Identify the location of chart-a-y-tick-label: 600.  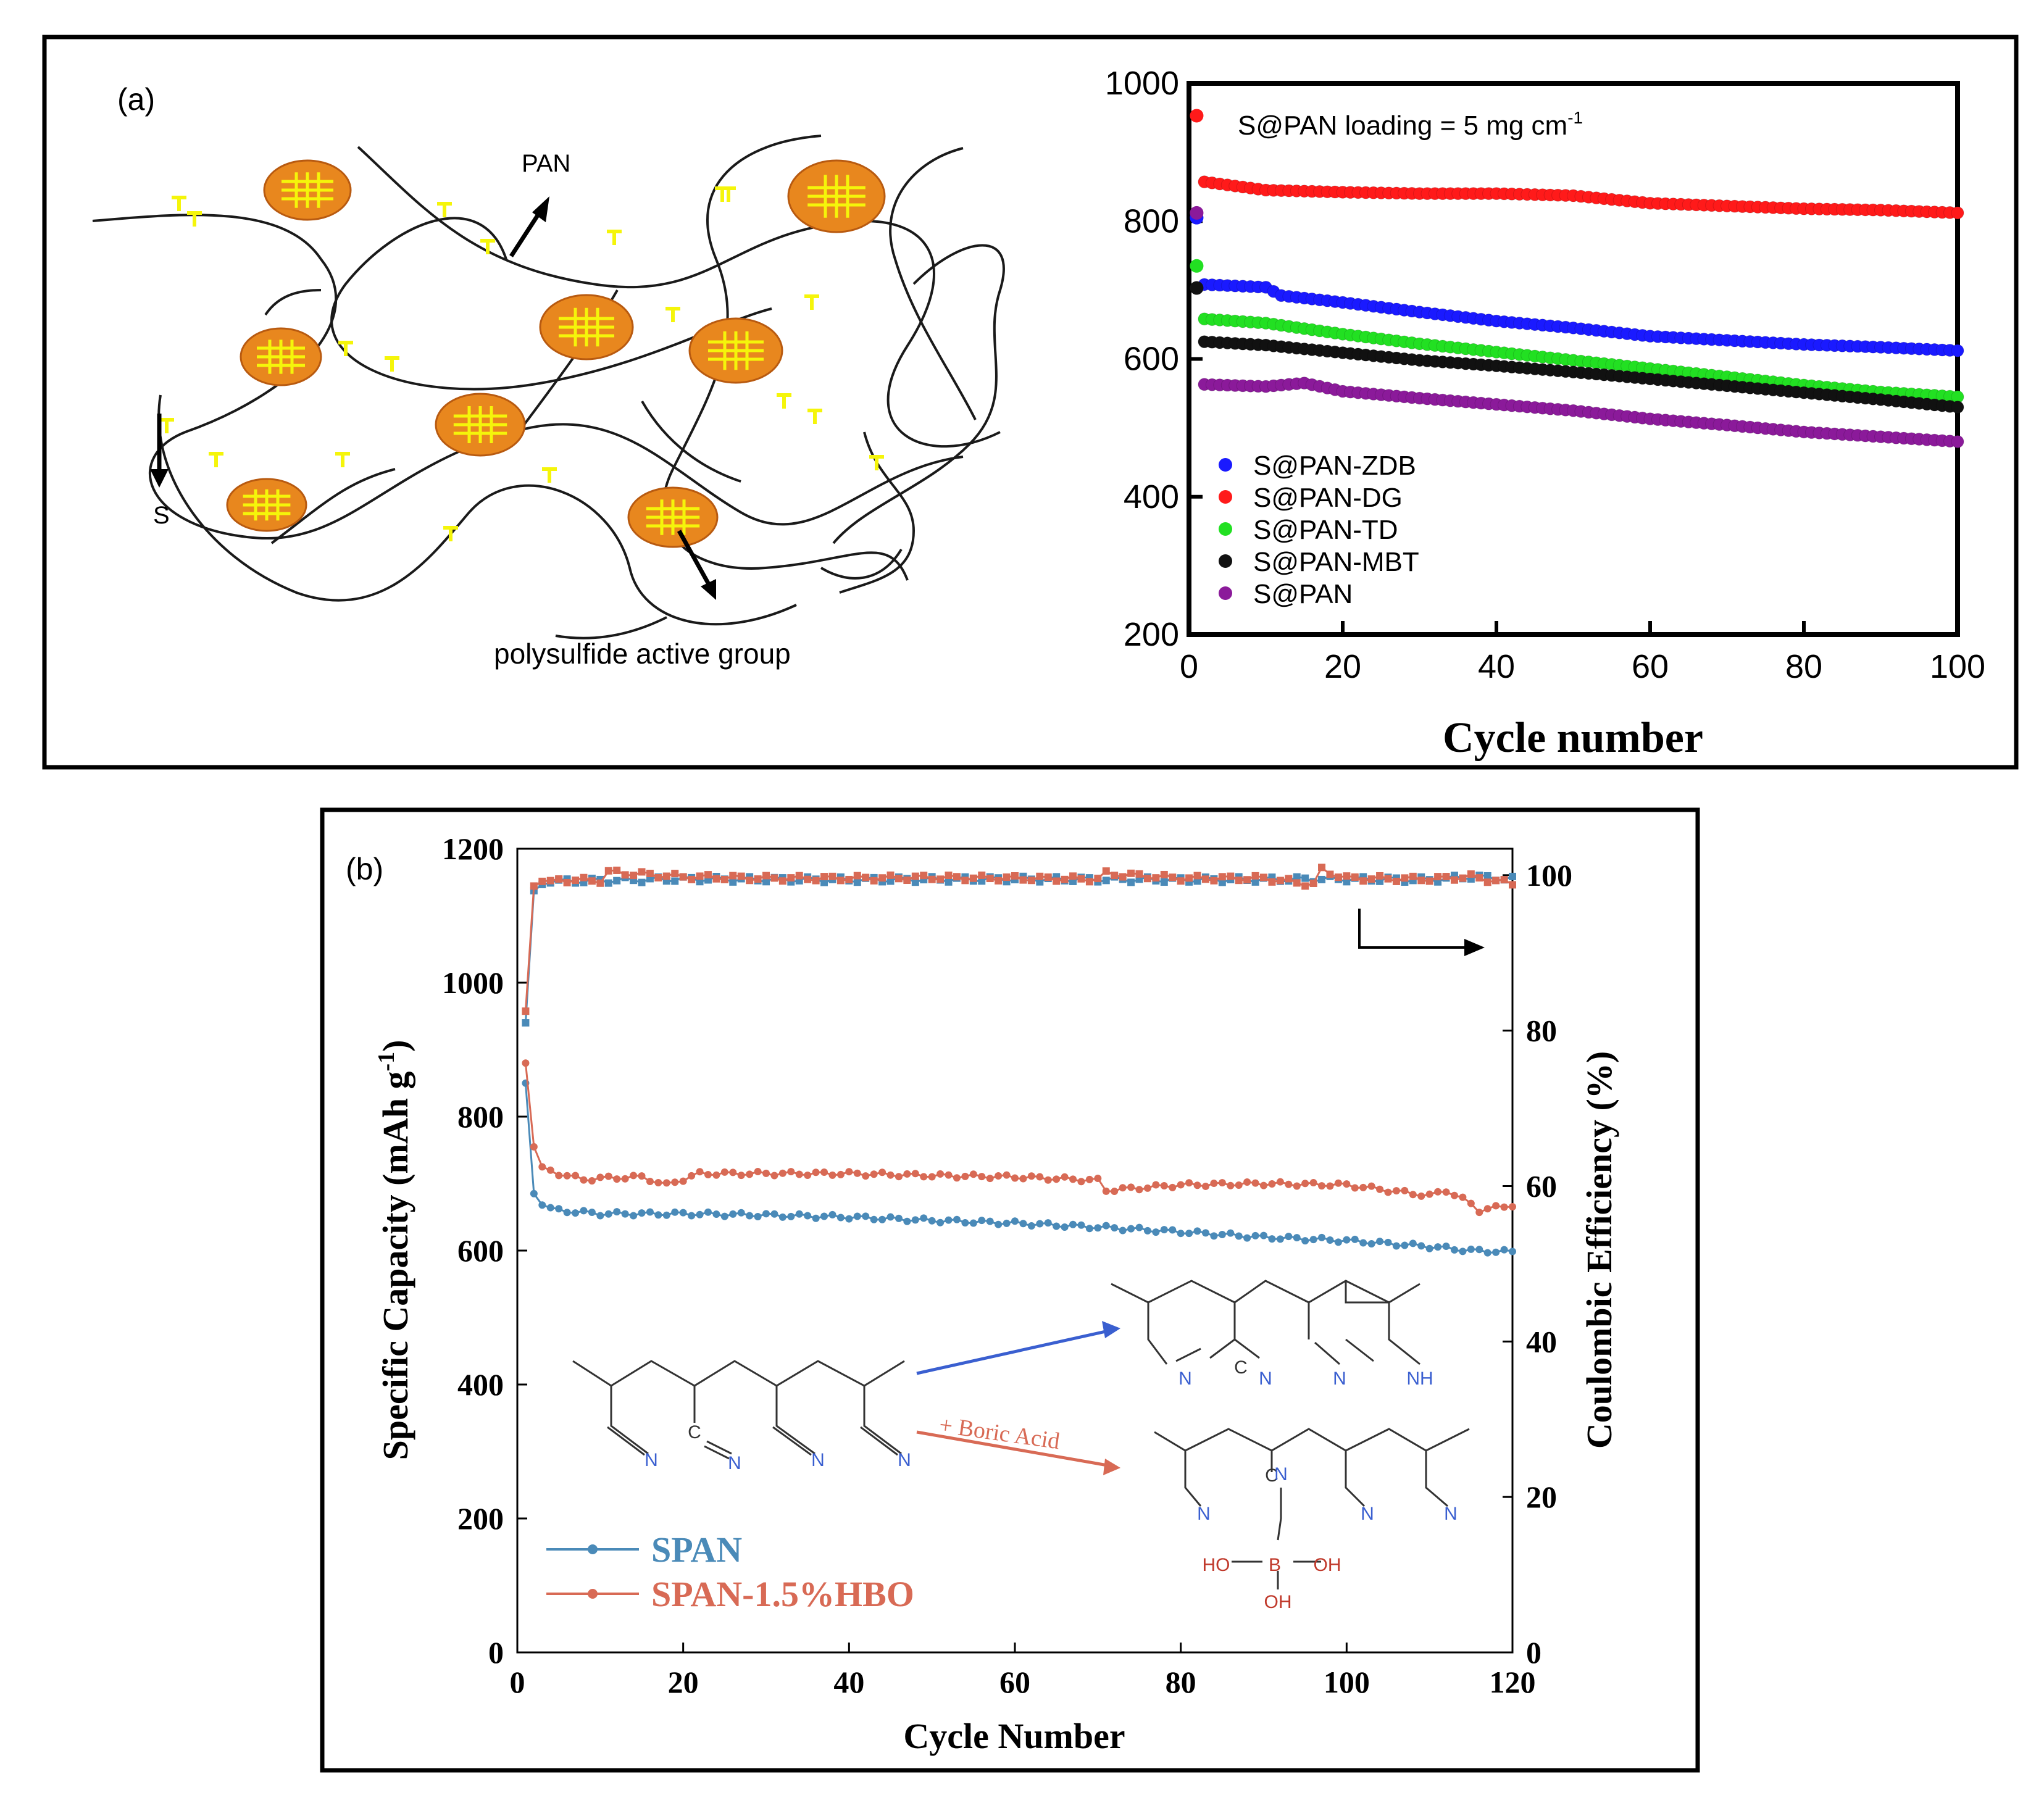
(1151, 359).